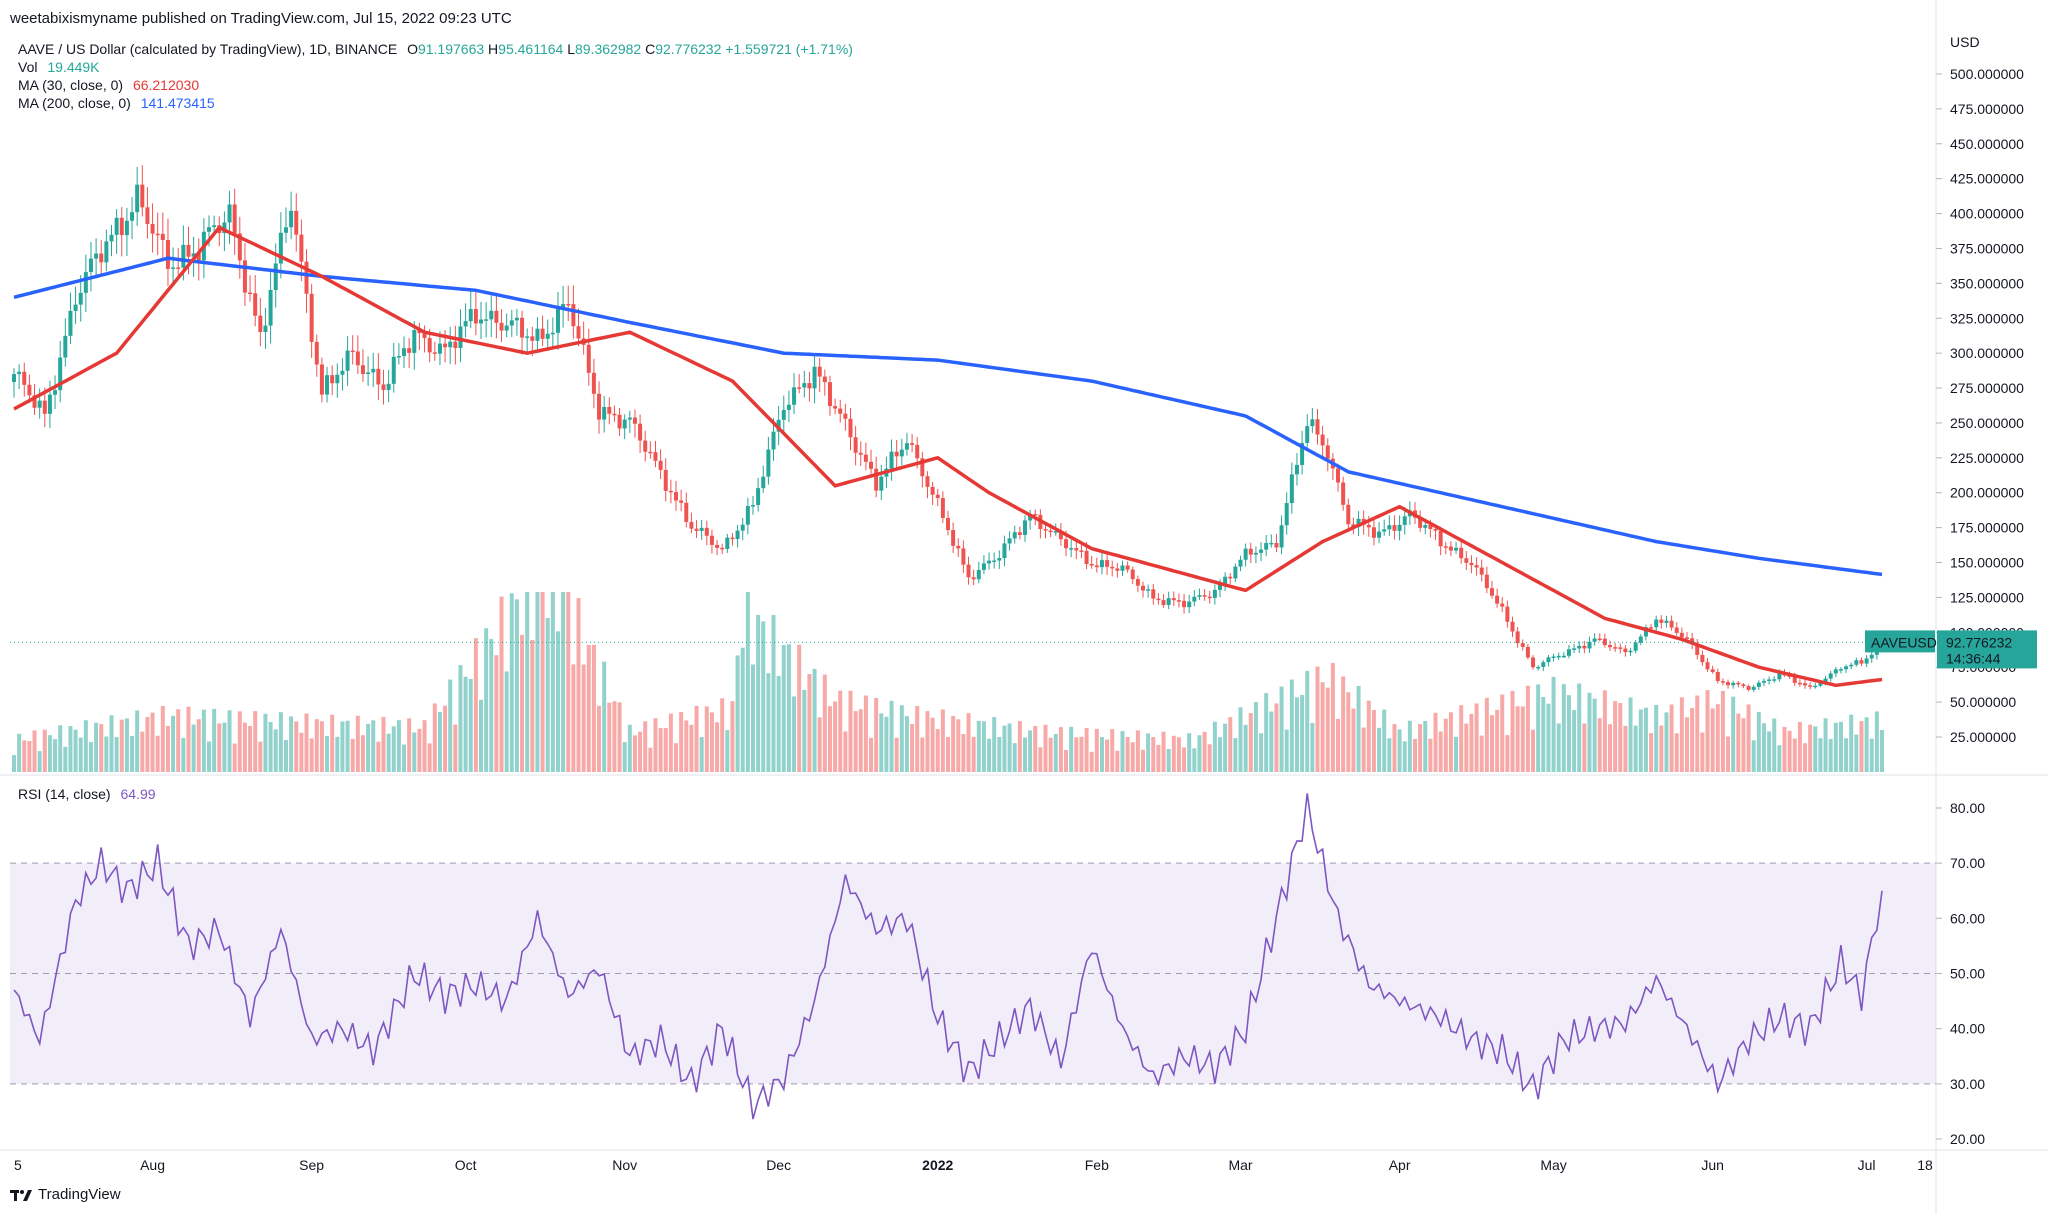 This screenshot has height=1214, width=2048. What do you see at coordinates (1867, 1165) in the screenshot?
I see `time-tick-label: Jul` at bounding box center [1867, 1165].